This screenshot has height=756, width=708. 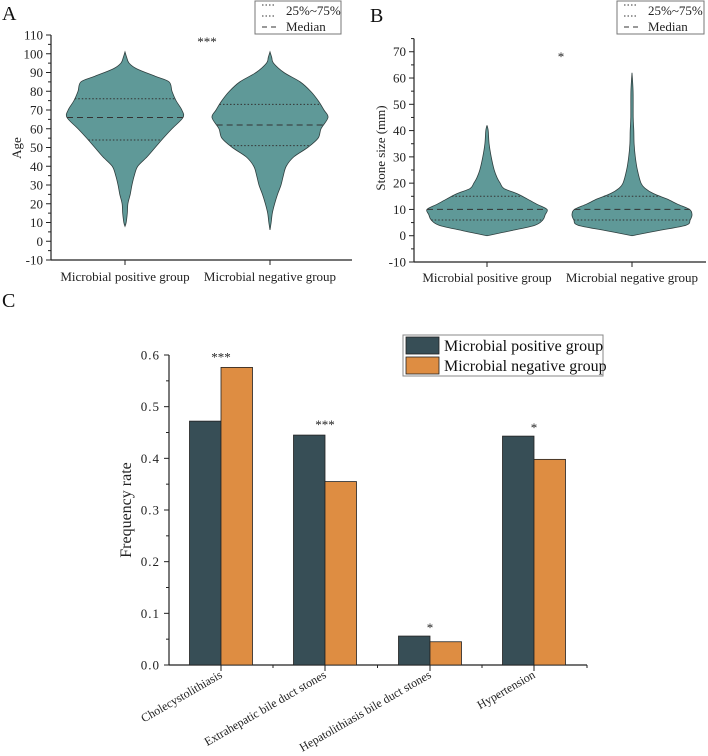 What do you see at coordinates (181, 696) in the screenshot?
I see `x-tick-label: Cholecystolithiasis` at bounding box center [181, 696].